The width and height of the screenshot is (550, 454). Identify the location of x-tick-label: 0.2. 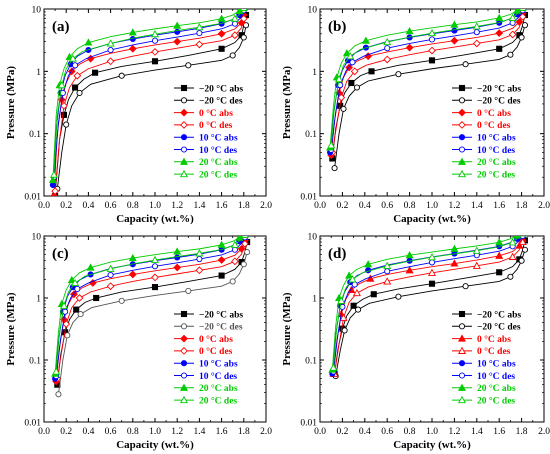
(66, 432).